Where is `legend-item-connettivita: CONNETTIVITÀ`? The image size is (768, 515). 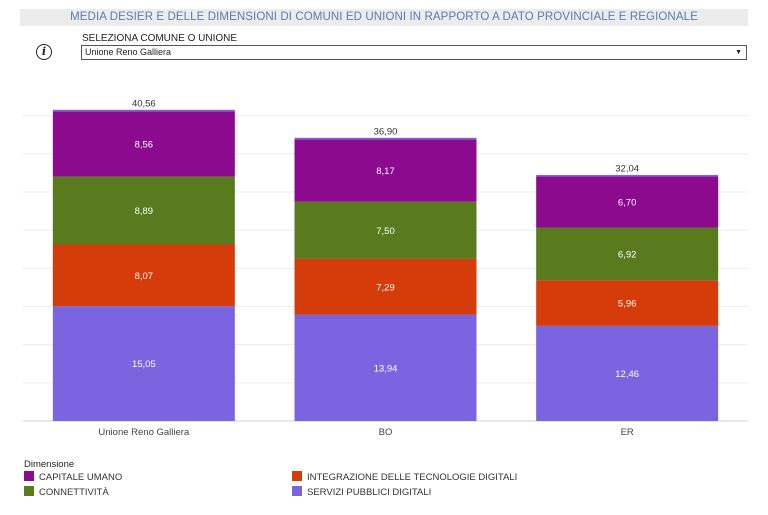 legend-item-connettivita: CONNETTIVITÀ is located at coordinates (66, 492).